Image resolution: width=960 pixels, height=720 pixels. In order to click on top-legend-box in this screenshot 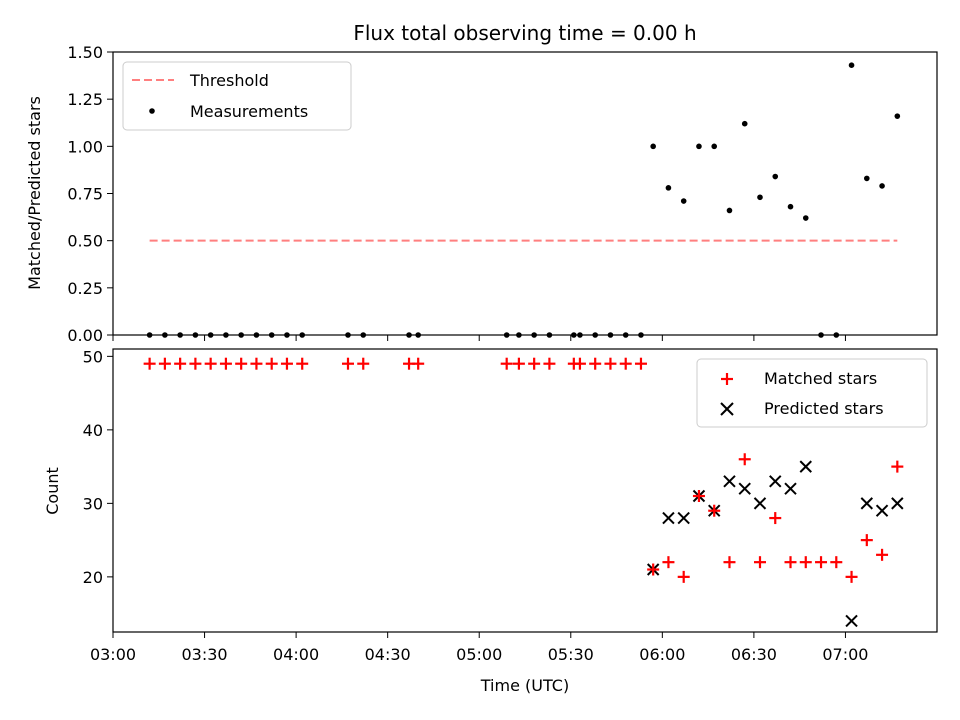, I will do `click(237, 96)`.